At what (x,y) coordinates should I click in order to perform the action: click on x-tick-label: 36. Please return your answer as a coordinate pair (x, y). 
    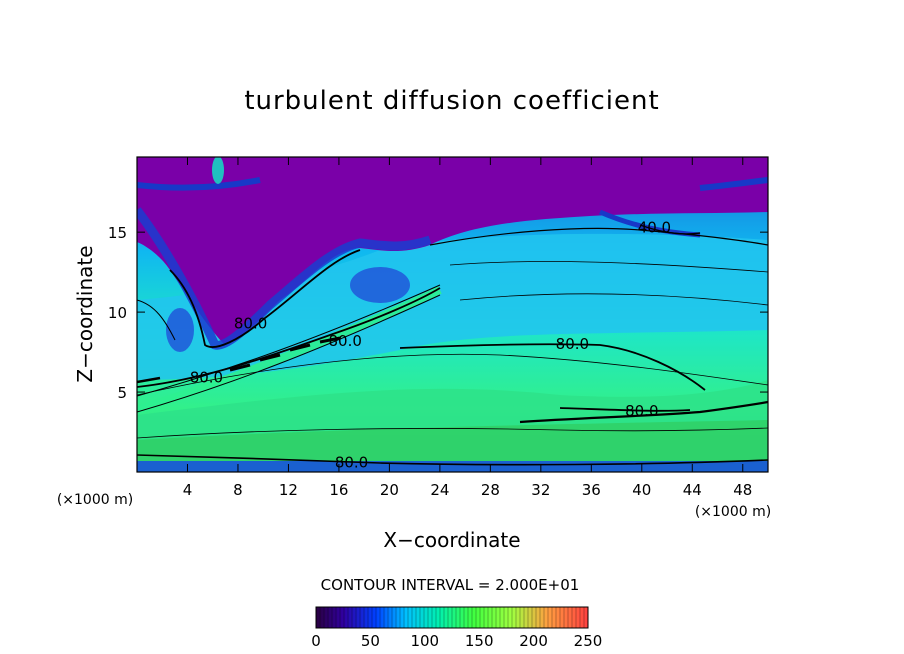
    Looking at the image, I should click on (591, 490).